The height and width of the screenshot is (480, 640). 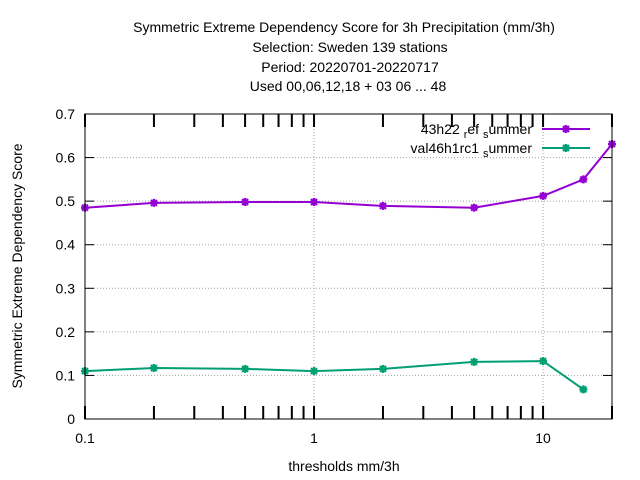 What do you see at coordinates (66, 114) in the screenshot?
I see `y-tick-label: 0.7` at bounding box center [66, 114].